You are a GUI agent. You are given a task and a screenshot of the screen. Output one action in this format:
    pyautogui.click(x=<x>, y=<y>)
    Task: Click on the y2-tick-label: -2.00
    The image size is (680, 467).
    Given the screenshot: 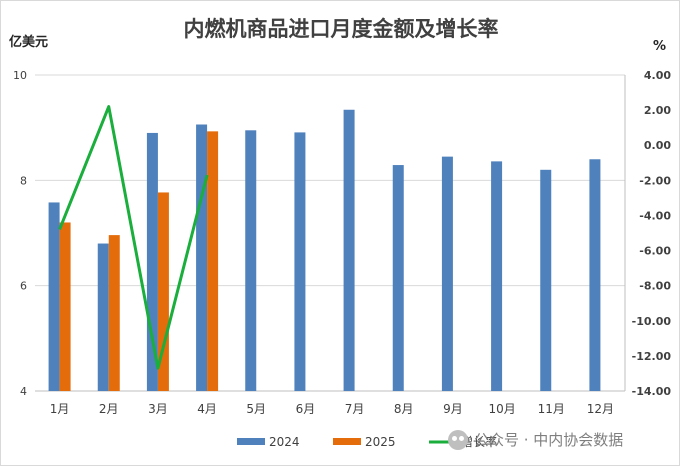 What is the action you would take?
    pyautogui.click(x=655, y=180)
    